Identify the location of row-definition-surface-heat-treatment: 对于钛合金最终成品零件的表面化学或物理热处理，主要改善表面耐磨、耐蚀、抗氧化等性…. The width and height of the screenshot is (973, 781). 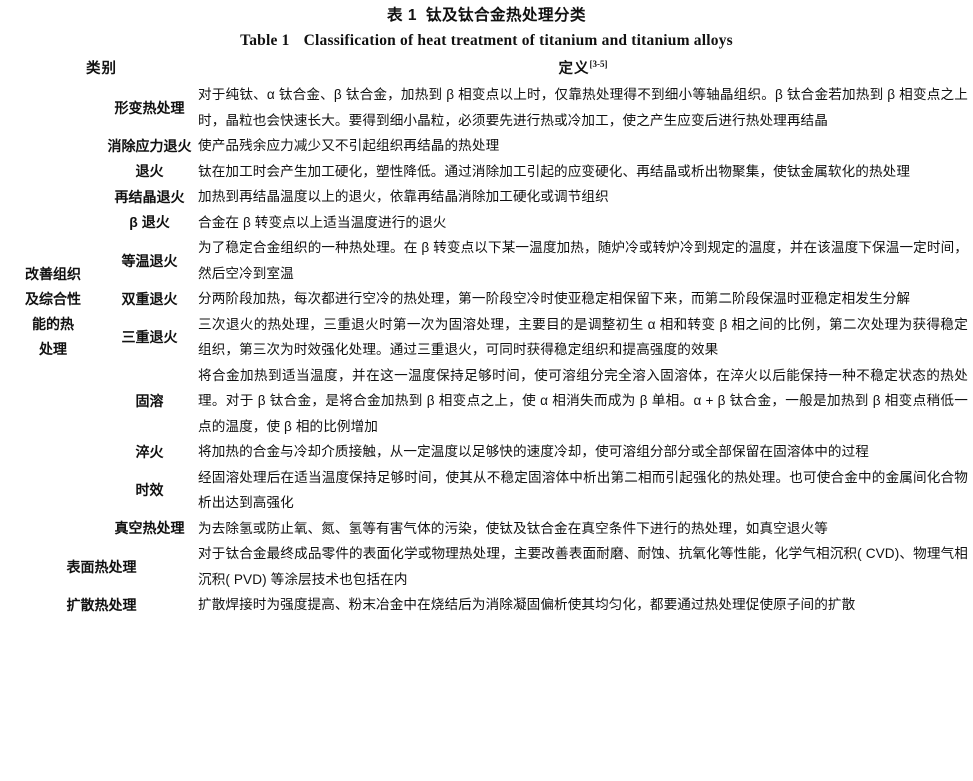
(583, 566).